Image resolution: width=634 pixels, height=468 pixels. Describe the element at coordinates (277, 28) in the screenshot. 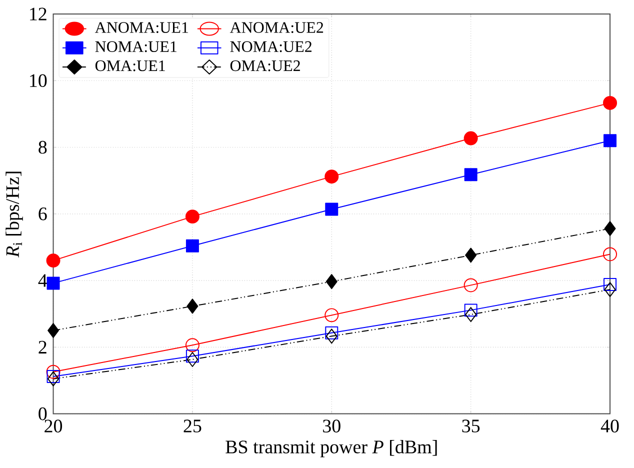

I see `legend-label: ANOMA:UE2` at that location.